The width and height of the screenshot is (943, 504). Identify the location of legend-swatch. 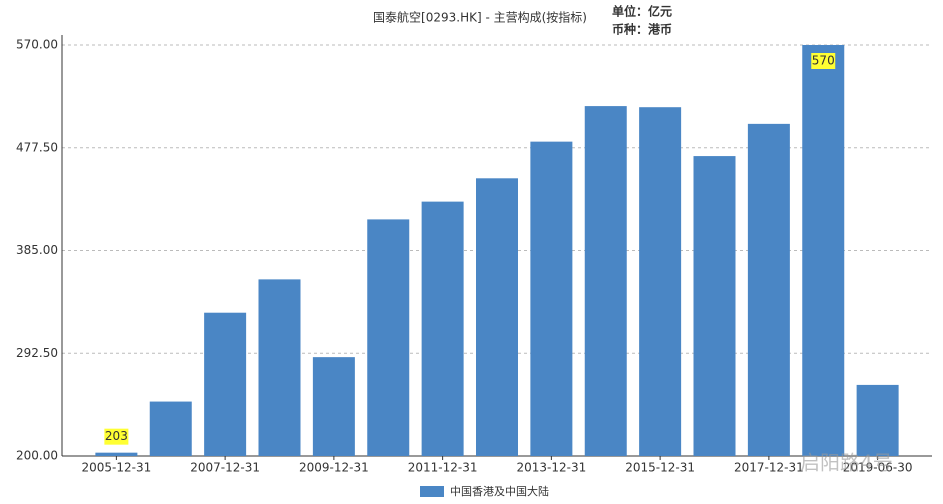
(432, 491).